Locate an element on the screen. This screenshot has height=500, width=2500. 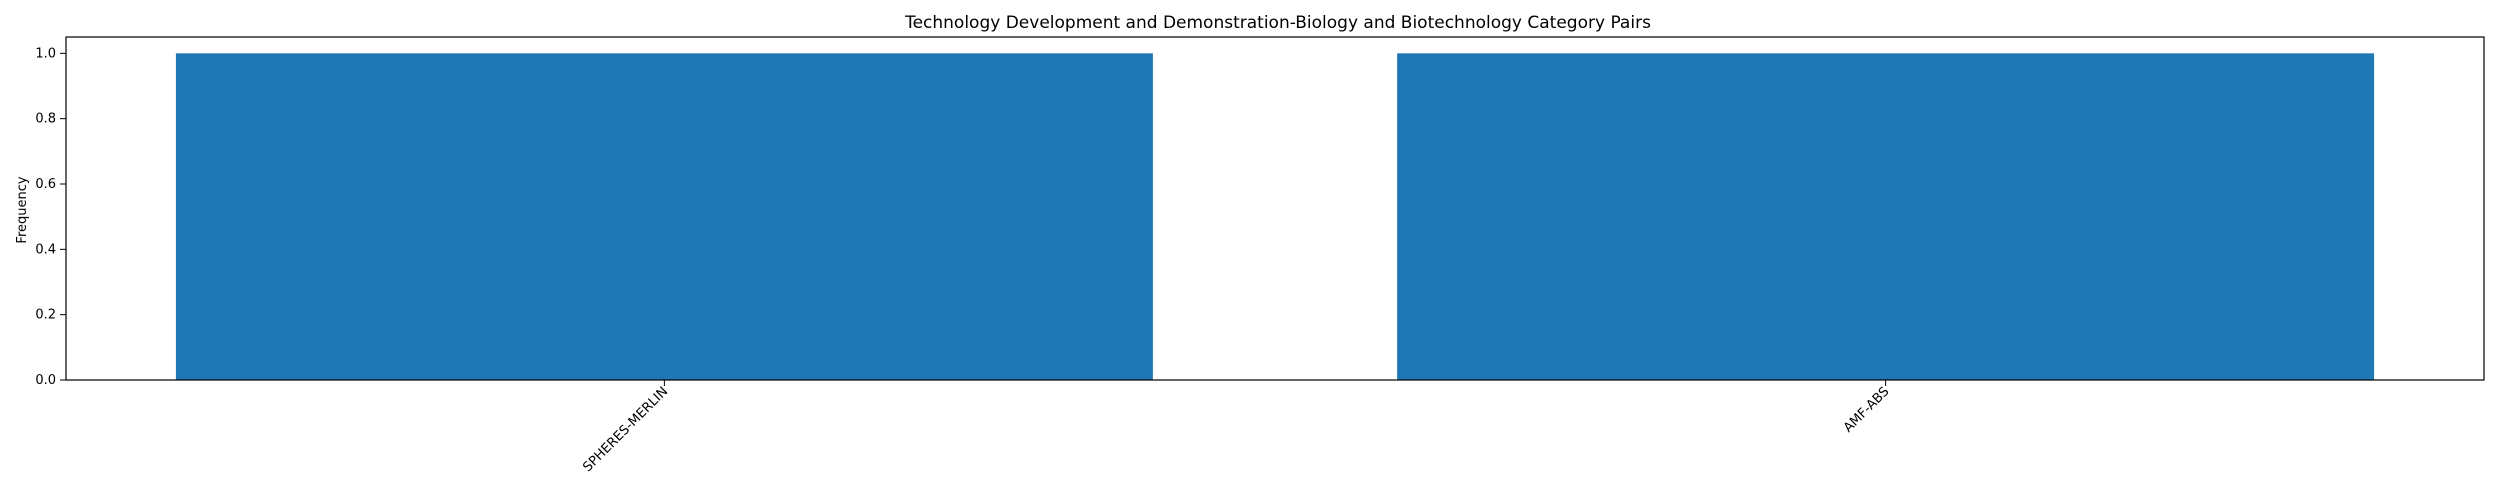
y-tick-label: 0.8 is located at coordinates (45, 119).